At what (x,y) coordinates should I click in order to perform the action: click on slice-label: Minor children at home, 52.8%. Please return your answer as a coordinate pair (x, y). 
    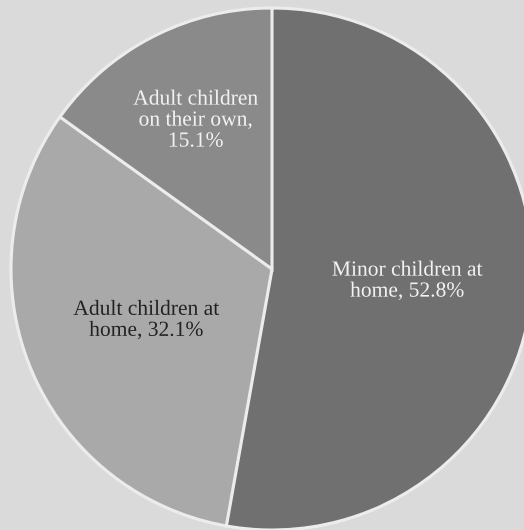
    Looking at the image, I should click on (407, 280).